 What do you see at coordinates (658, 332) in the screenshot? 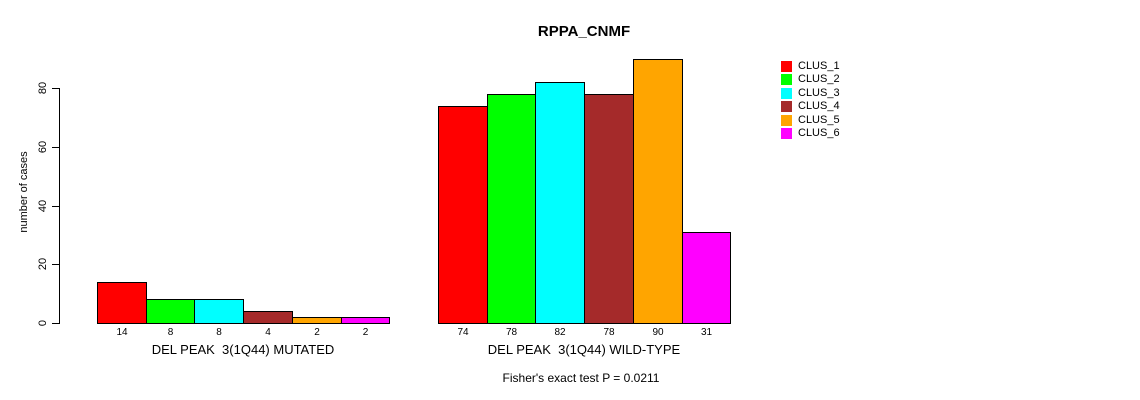
I see `bar-value-label: 90` at bounding box center [658, 332].